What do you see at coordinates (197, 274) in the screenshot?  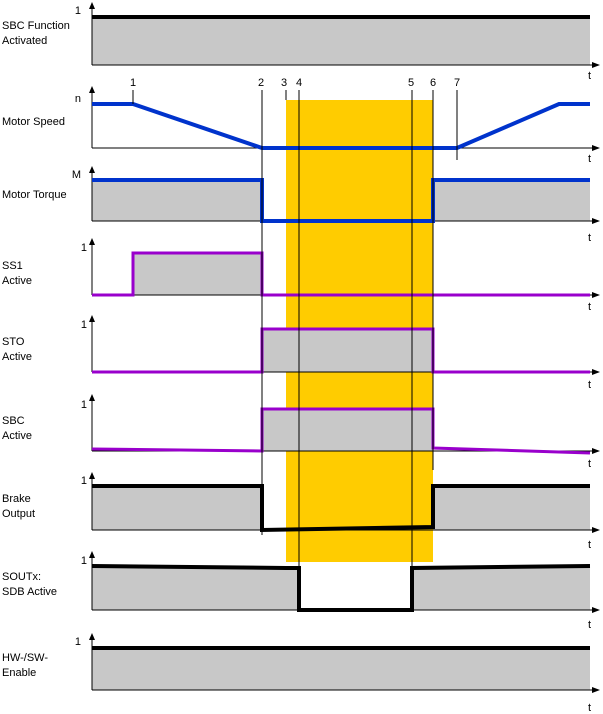 I see `ss1-fill` at bounding box center [197, 274].